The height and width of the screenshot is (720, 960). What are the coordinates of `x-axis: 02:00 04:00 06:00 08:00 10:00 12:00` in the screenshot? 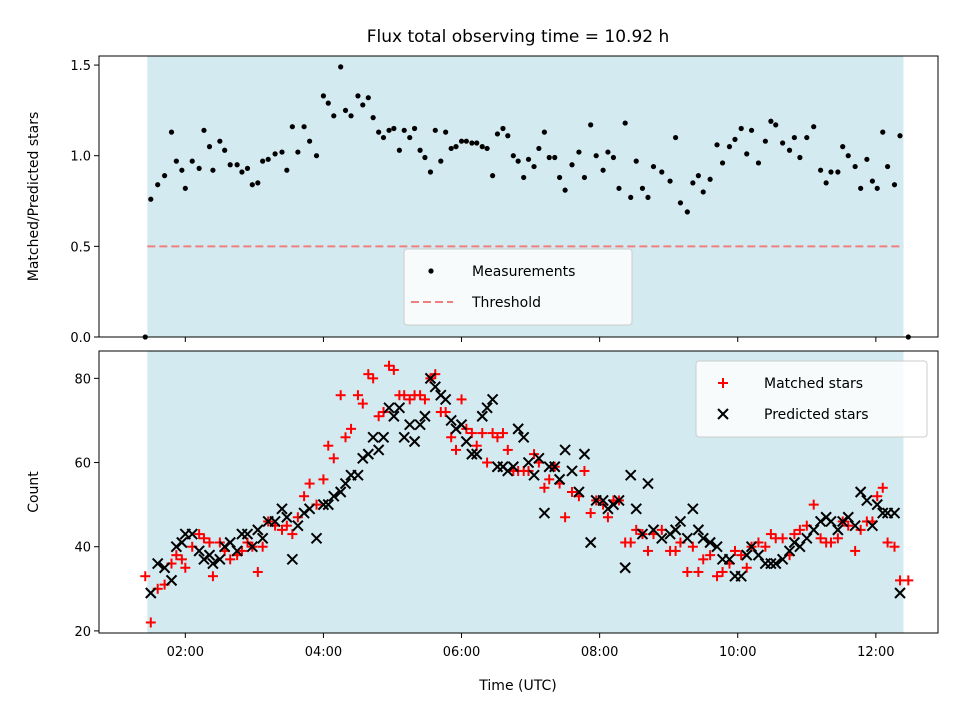 It's located at (531, 646).